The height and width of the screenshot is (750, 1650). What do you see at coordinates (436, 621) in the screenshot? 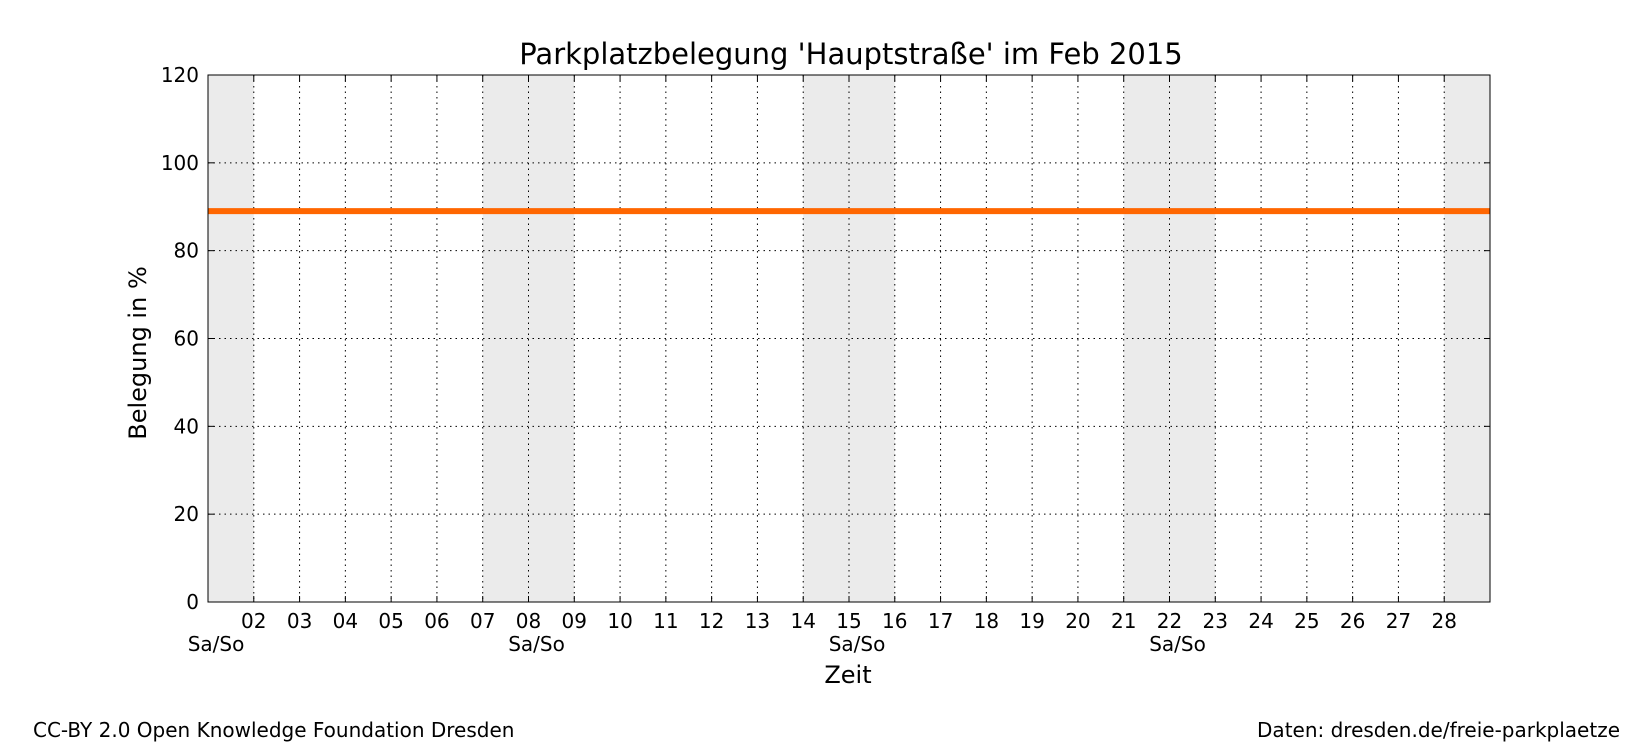
I see `x-tick-label: 06` at bounding box center [436, 621].